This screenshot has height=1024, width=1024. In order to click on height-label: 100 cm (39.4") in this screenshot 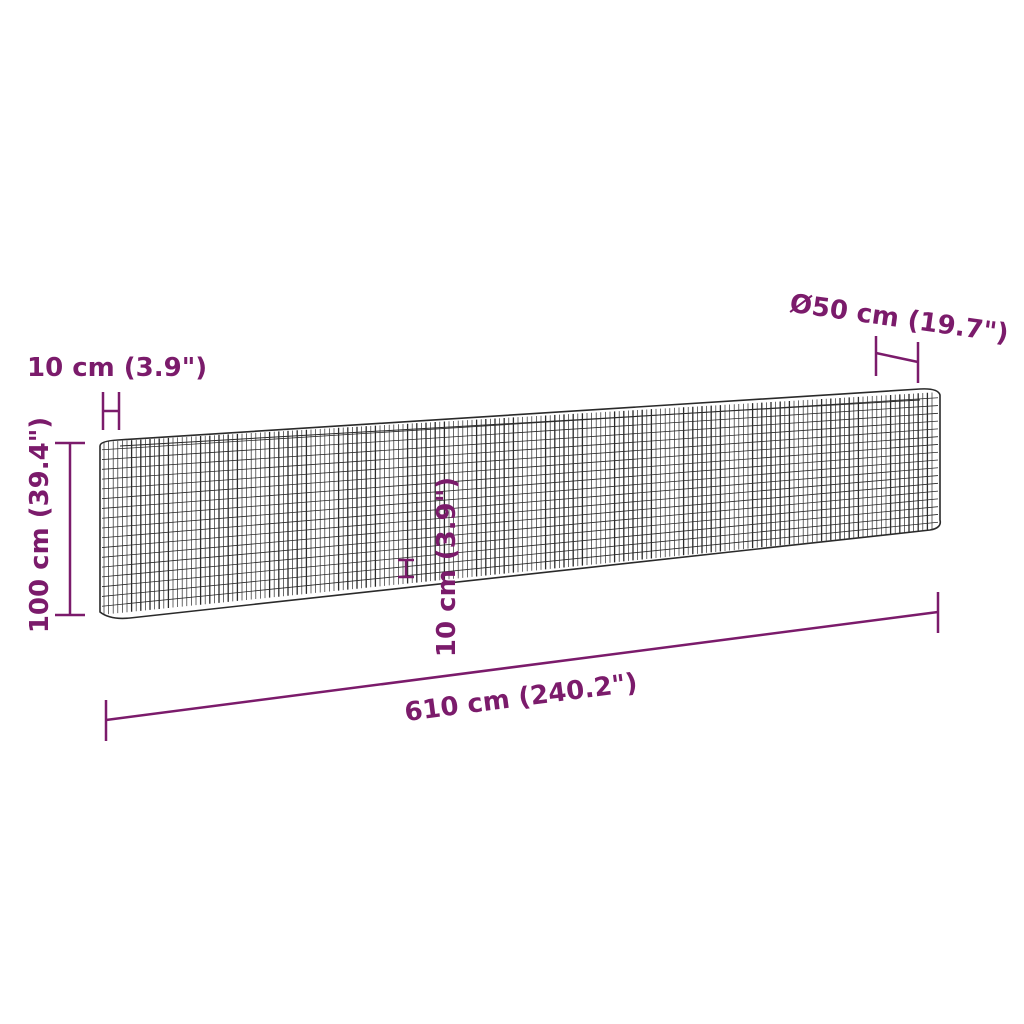, I will do `click(40, 525)`.